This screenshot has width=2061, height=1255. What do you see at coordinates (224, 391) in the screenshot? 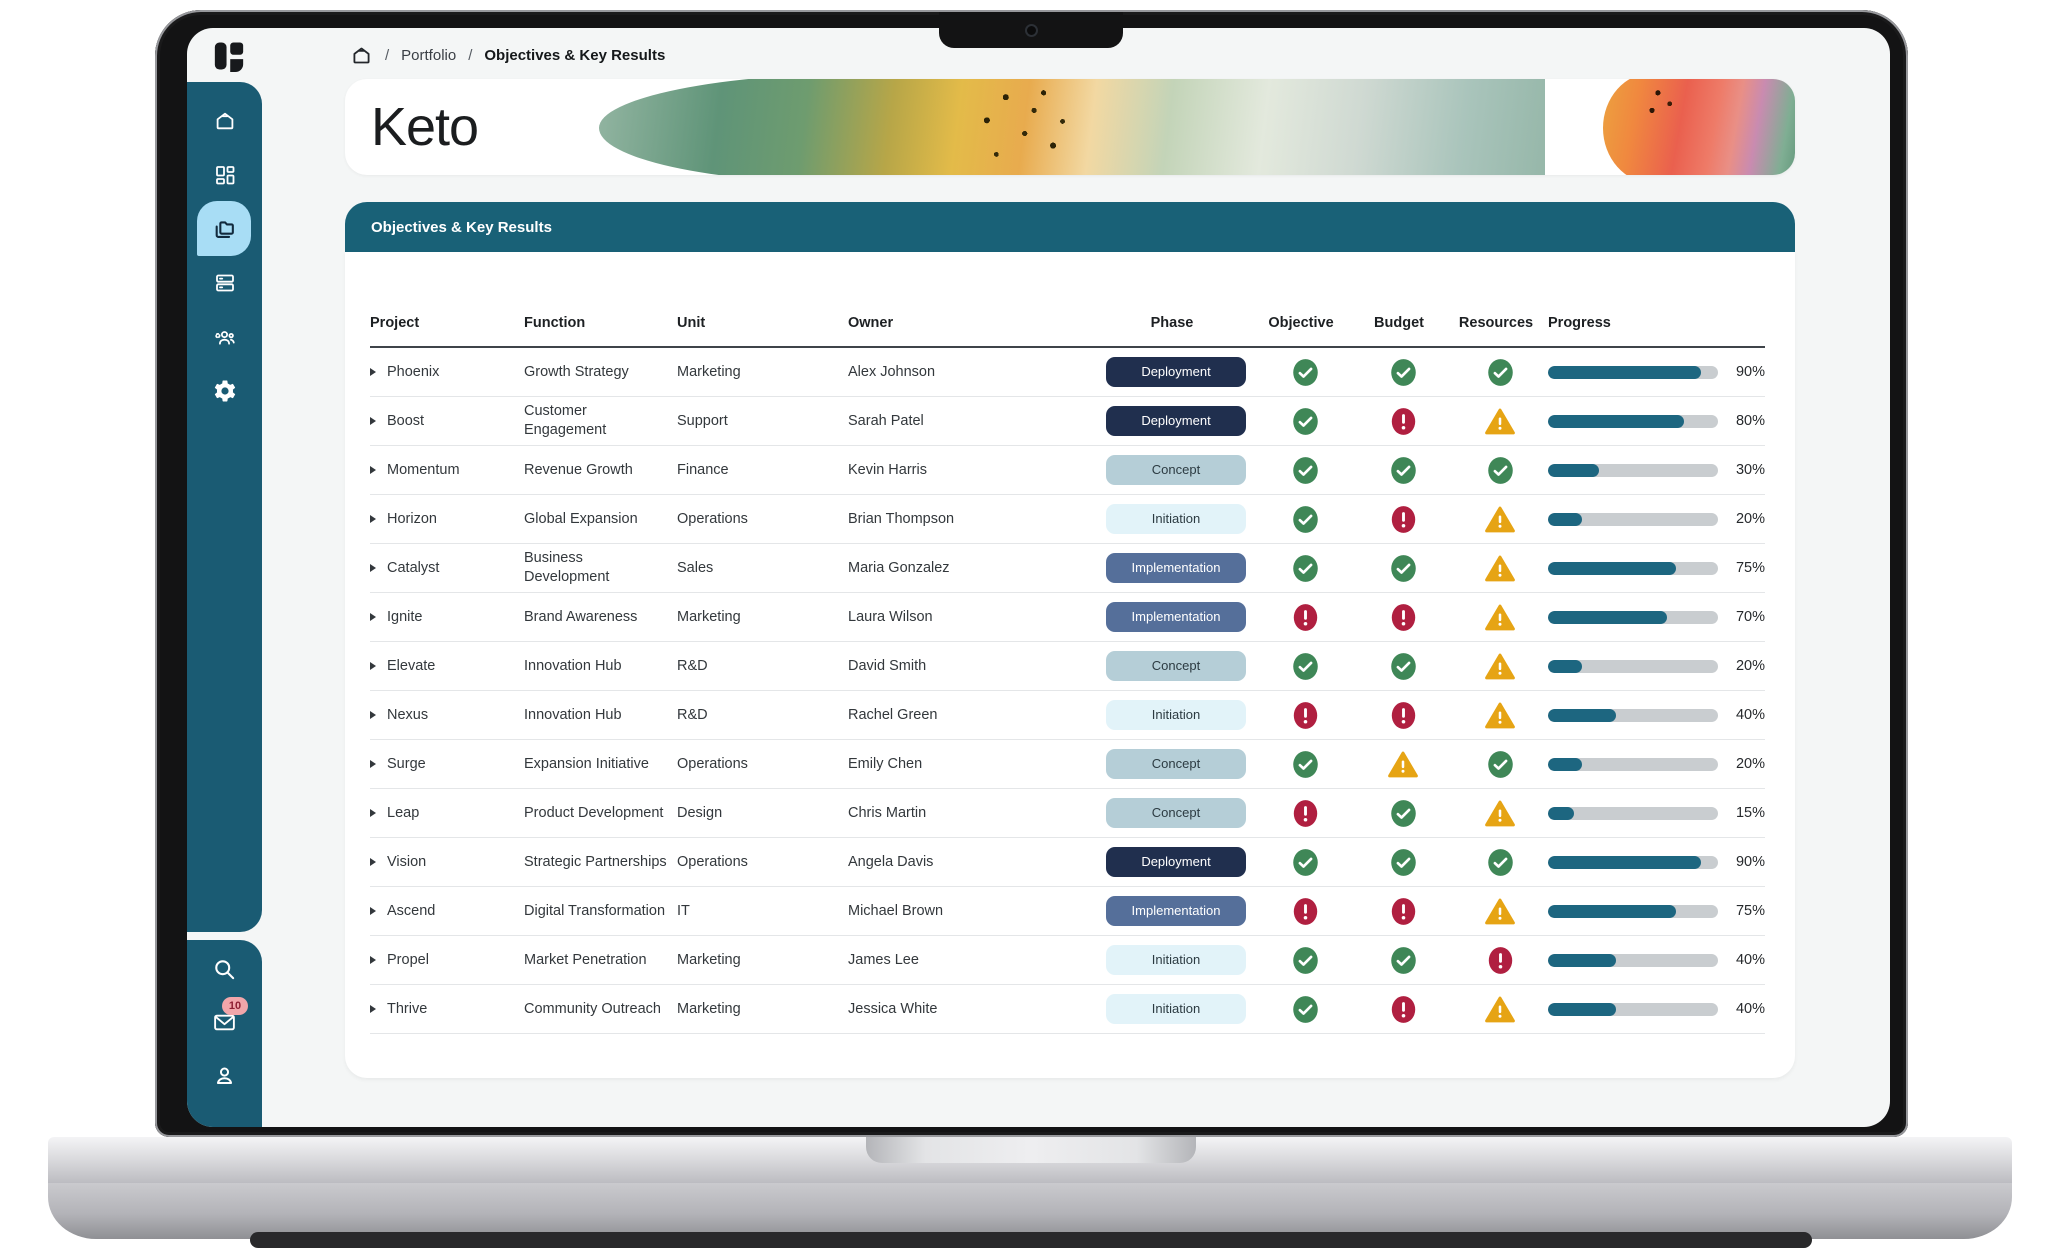
I see `sidebar-item-settings` at bounding box center [224, 391].